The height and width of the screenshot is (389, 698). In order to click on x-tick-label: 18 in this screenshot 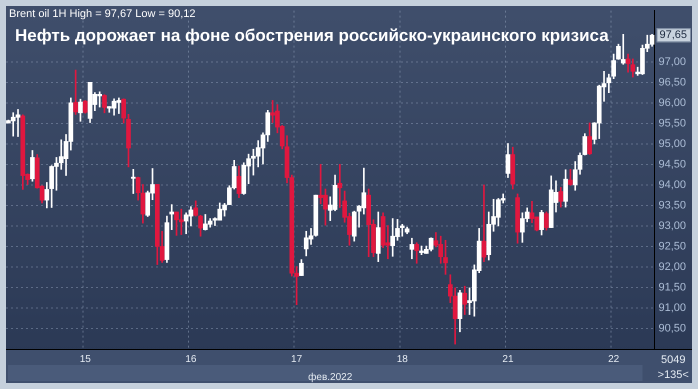, I will do `click(402, 359)`.